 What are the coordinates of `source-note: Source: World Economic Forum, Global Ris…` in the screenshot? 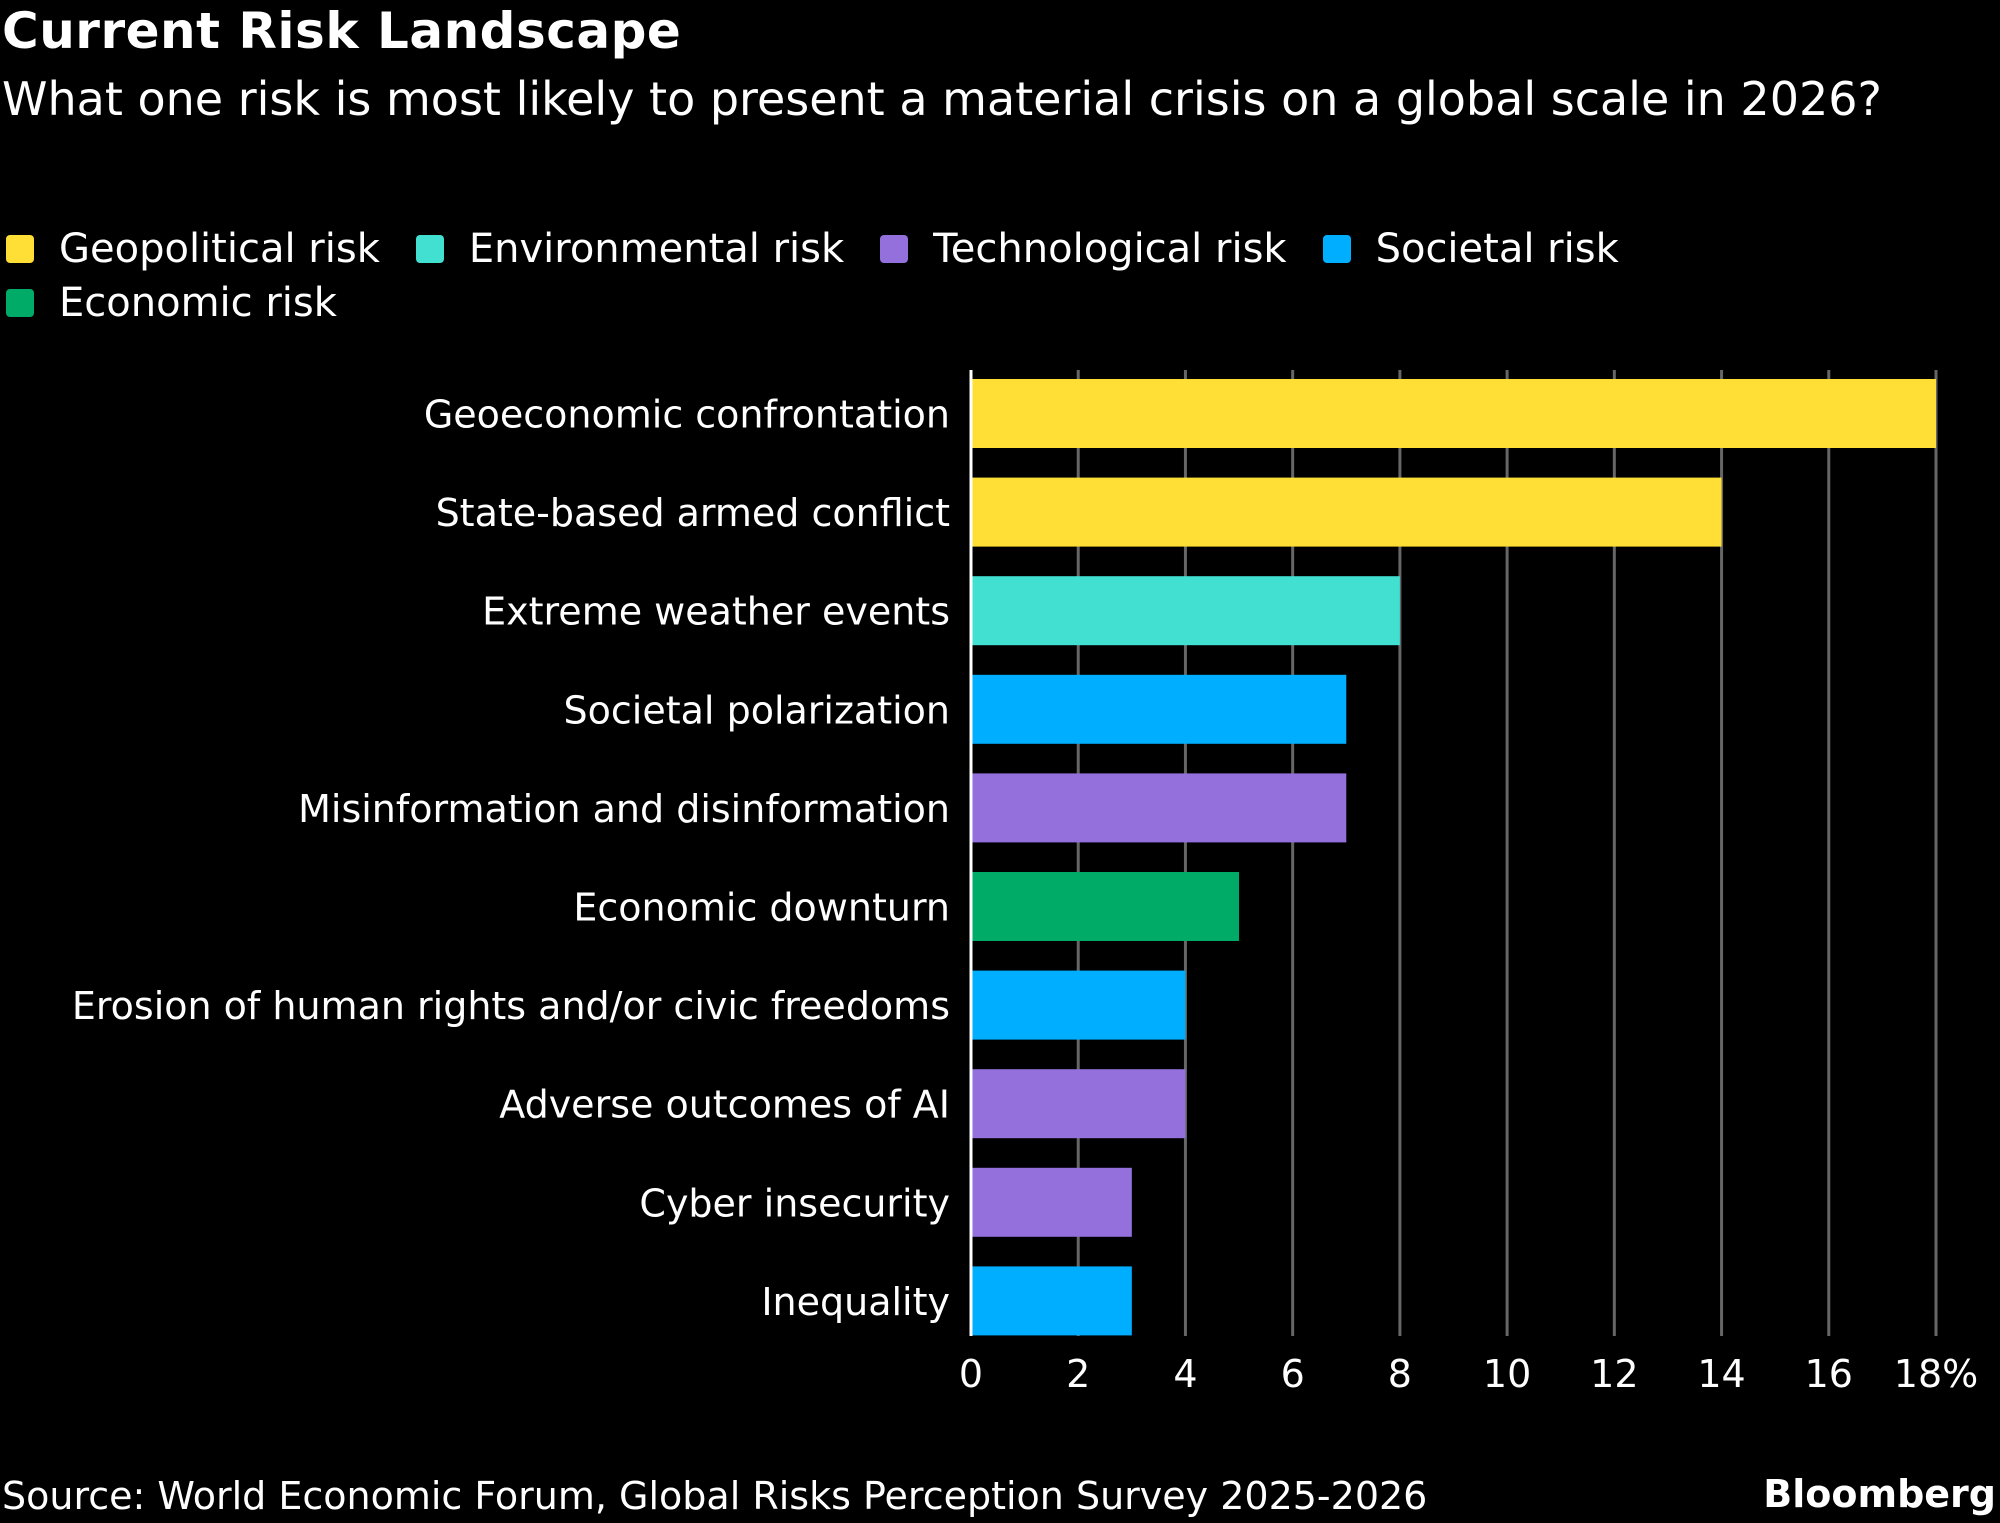 It's located at (715, 1496).